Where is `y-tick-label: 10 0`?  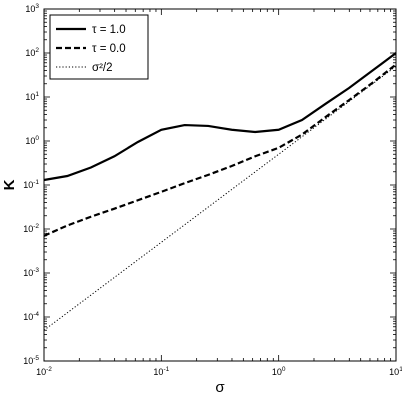
y-tick-label: 10 0 is located at coordinates (32, 140).